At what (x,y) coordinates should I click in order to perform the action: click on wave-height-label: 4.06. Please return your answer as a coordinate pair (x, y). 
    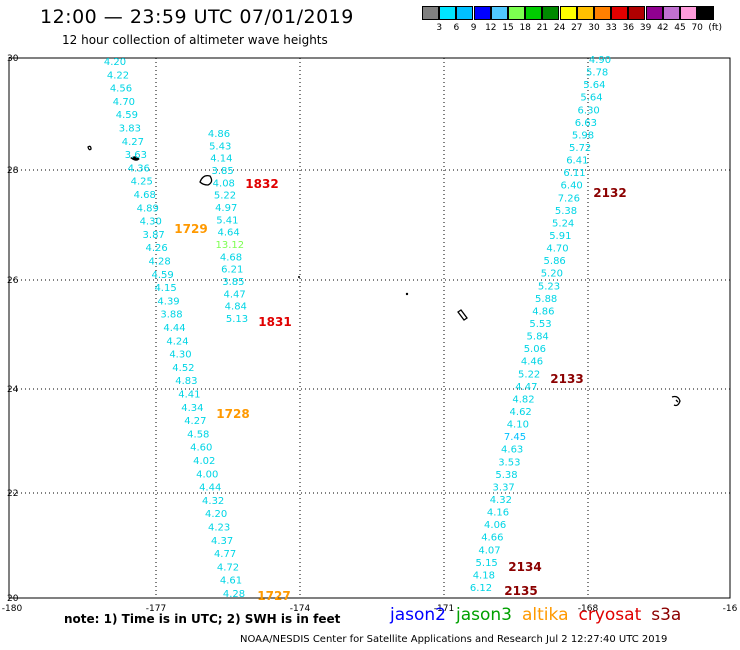
    Looking at the image, I should click on (495, 525).